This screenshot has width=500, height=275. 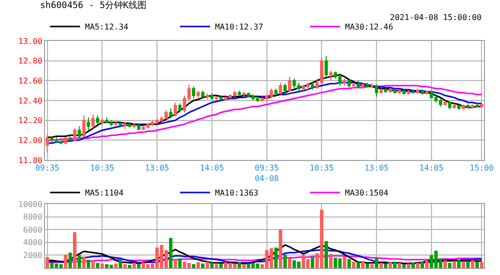 I want to click on text: 2021-04-08 15:00:00, so click(x=436, y=17).